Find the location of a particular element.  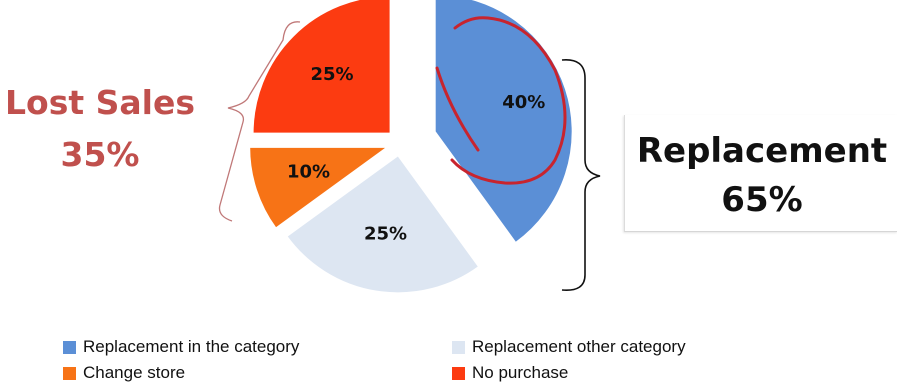

highlight-swoosh is located at coordinates (501, 100).